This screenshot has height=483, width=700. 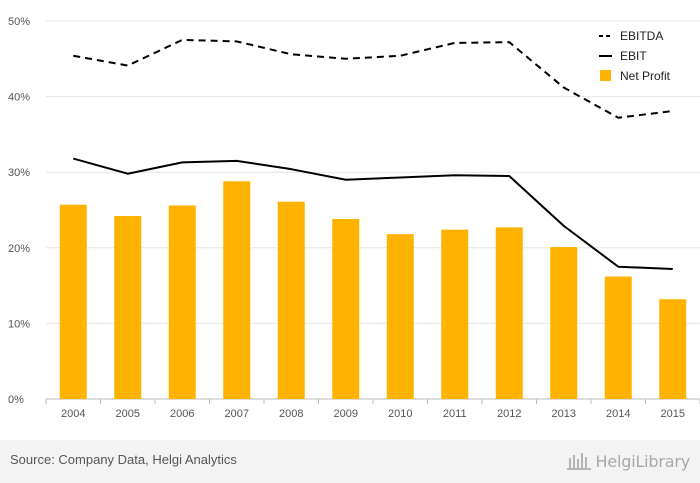 I want to click on library-icon, so click(x=578, y=461).